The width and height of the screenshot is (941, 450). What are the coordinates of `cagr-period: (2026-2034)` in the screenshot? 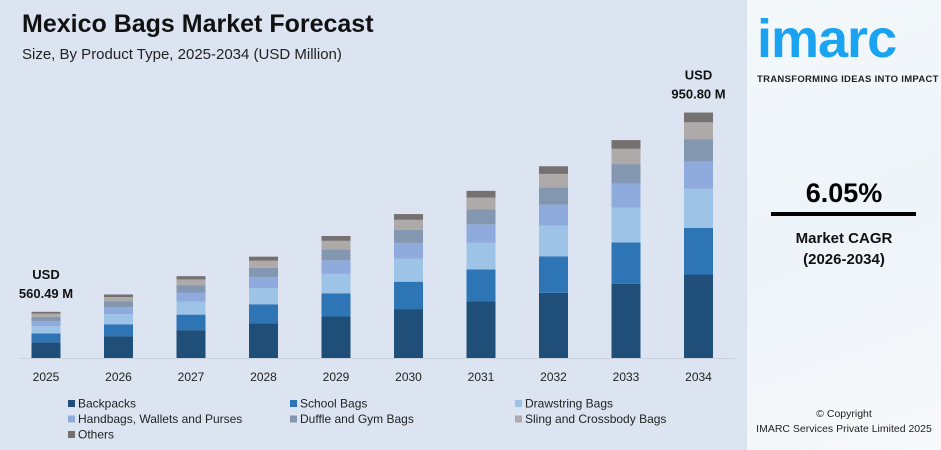 It's located at (844, 259).